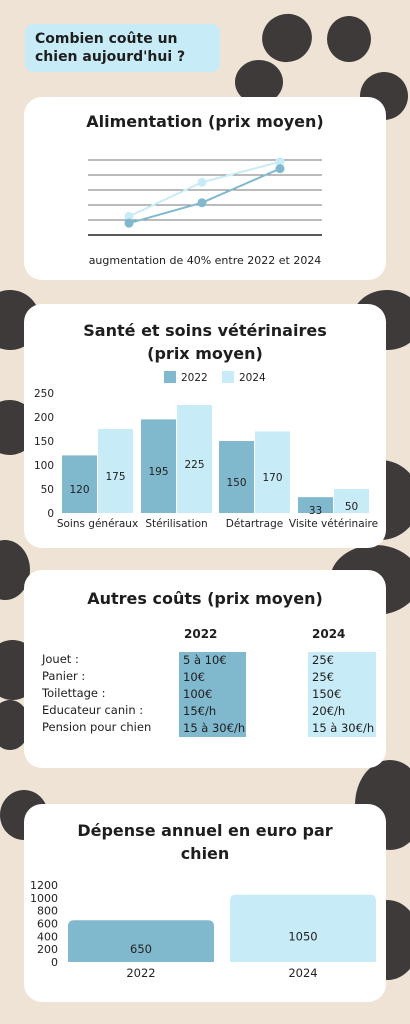 Image resolution: width=410 pixels, height=1024 pixels. I want to click on cost-2024-value: 20€/h, so click(342, 711).